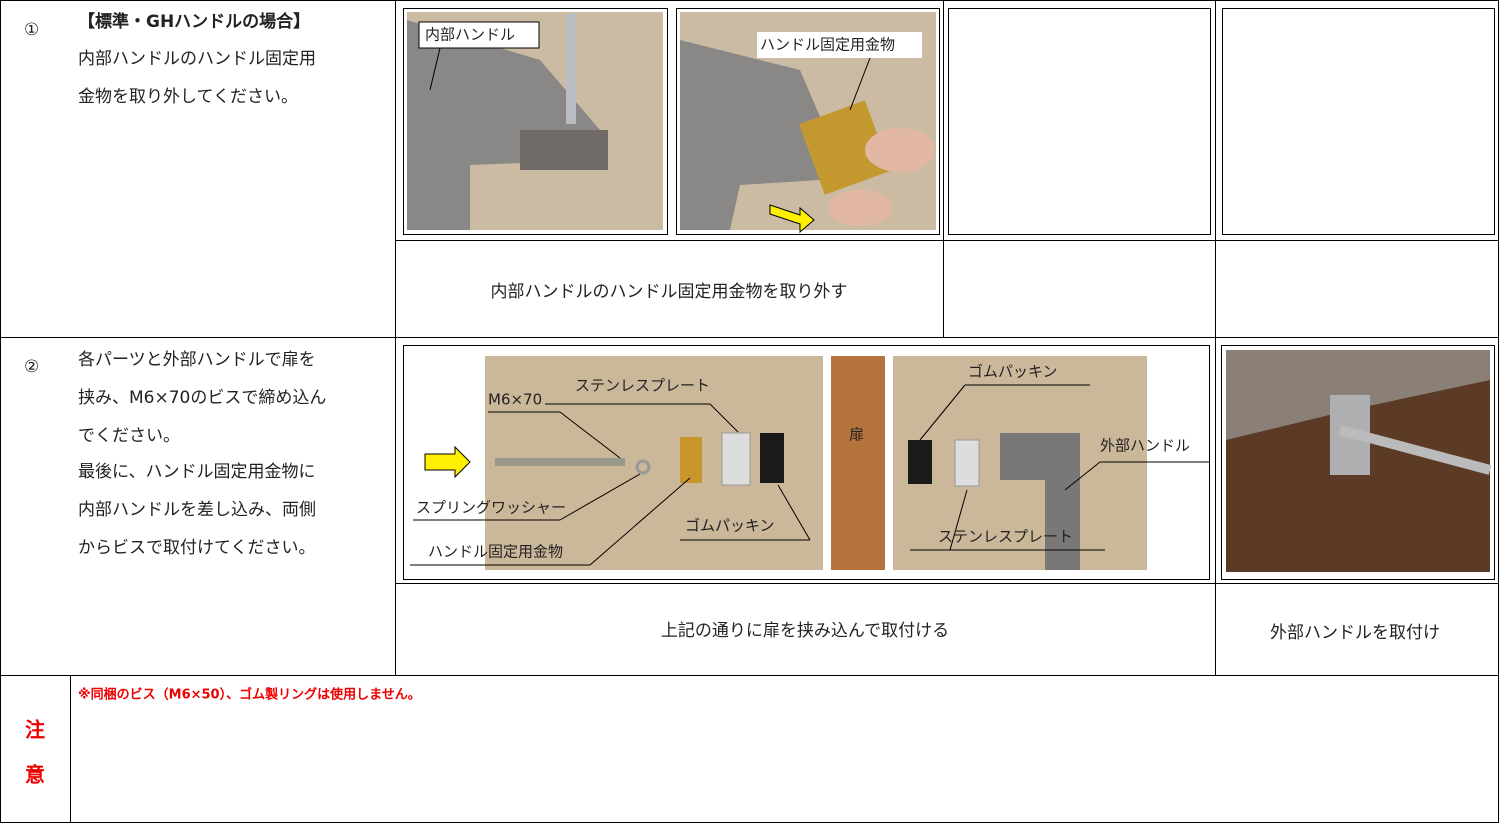 The image size is (1502, 827). Describe the element at coordinates (202, 398) in the screenshot. I see `step-text: 挟み、M6×70のビスで締め込ん` at that location.